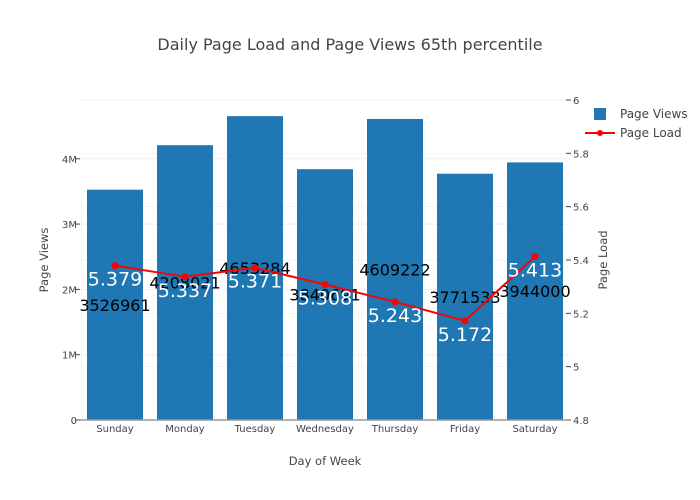 This screenshot has height=500, width=700. Describe the element at coordinates (255, 429) in the screenshot. I see `x-tick-label: Tuesday` at that location.